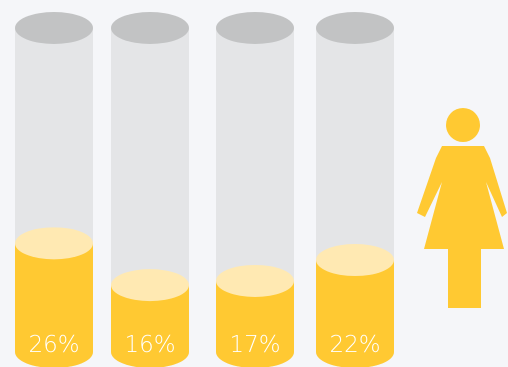  I want to click on value-label-3: 17%, so click(254, 345).